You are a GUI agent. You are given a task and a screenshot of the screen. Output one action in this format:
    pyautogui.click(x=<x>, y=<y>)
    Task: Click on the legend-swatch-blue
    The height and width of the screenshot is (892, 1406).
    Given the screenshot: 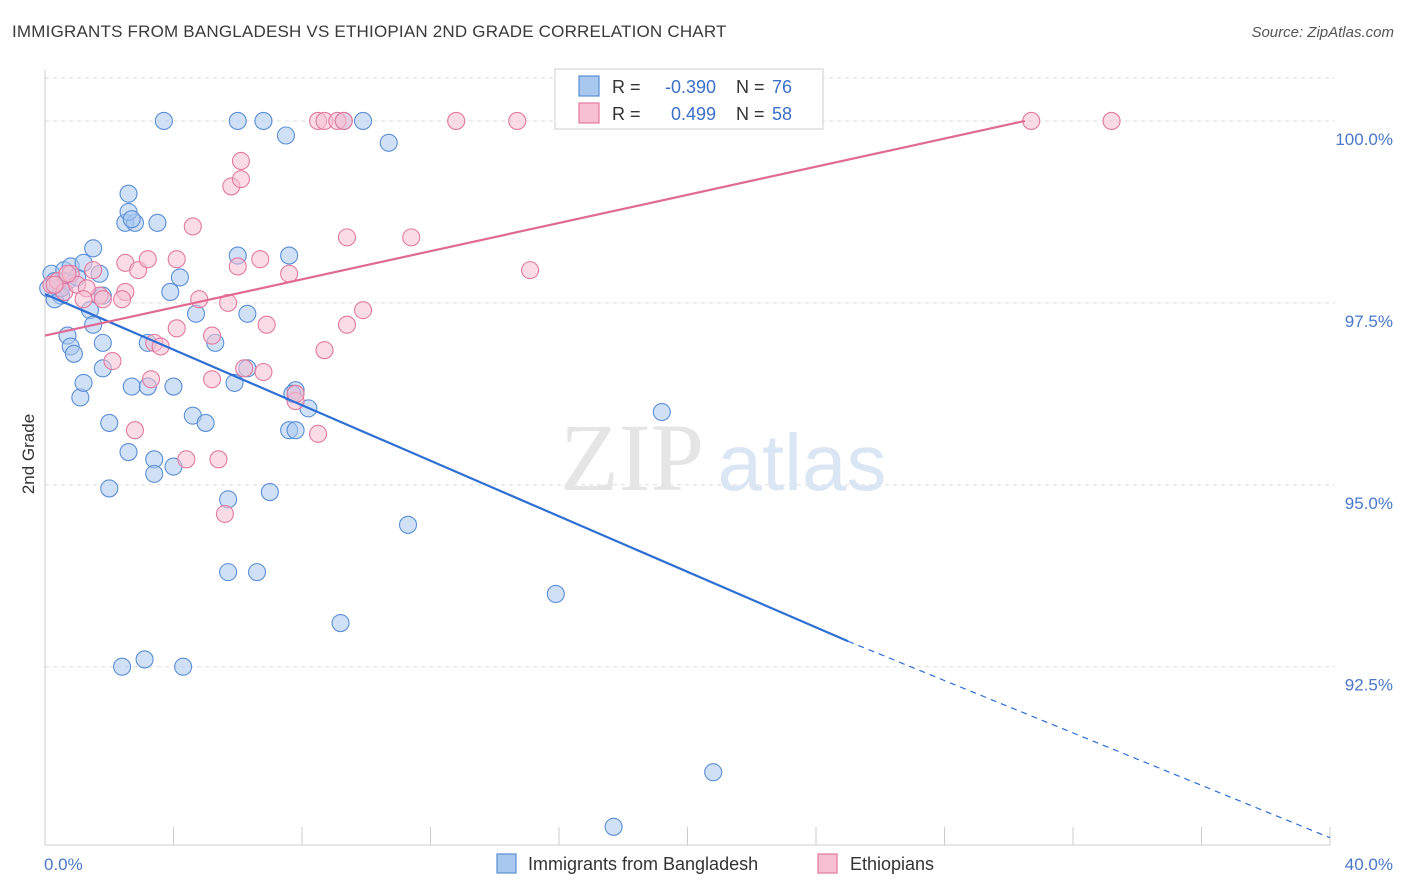 What is the action you would take?
    pyautogui.click(x=589, y=86)
    